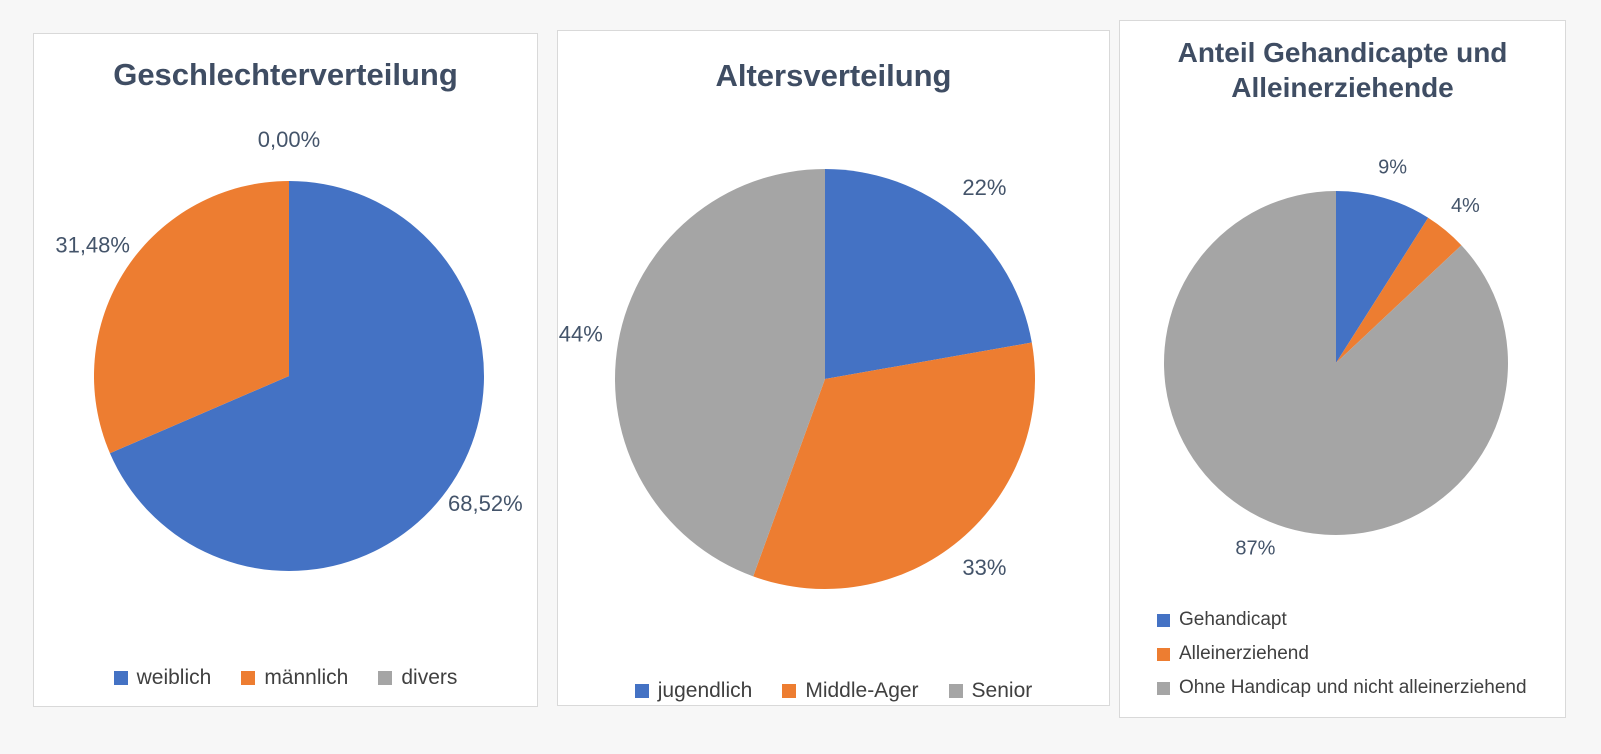 The width and height of the screenshot is (1601, 754). I want to click on data-label-jugendlich: 22%, so click(984, 187).